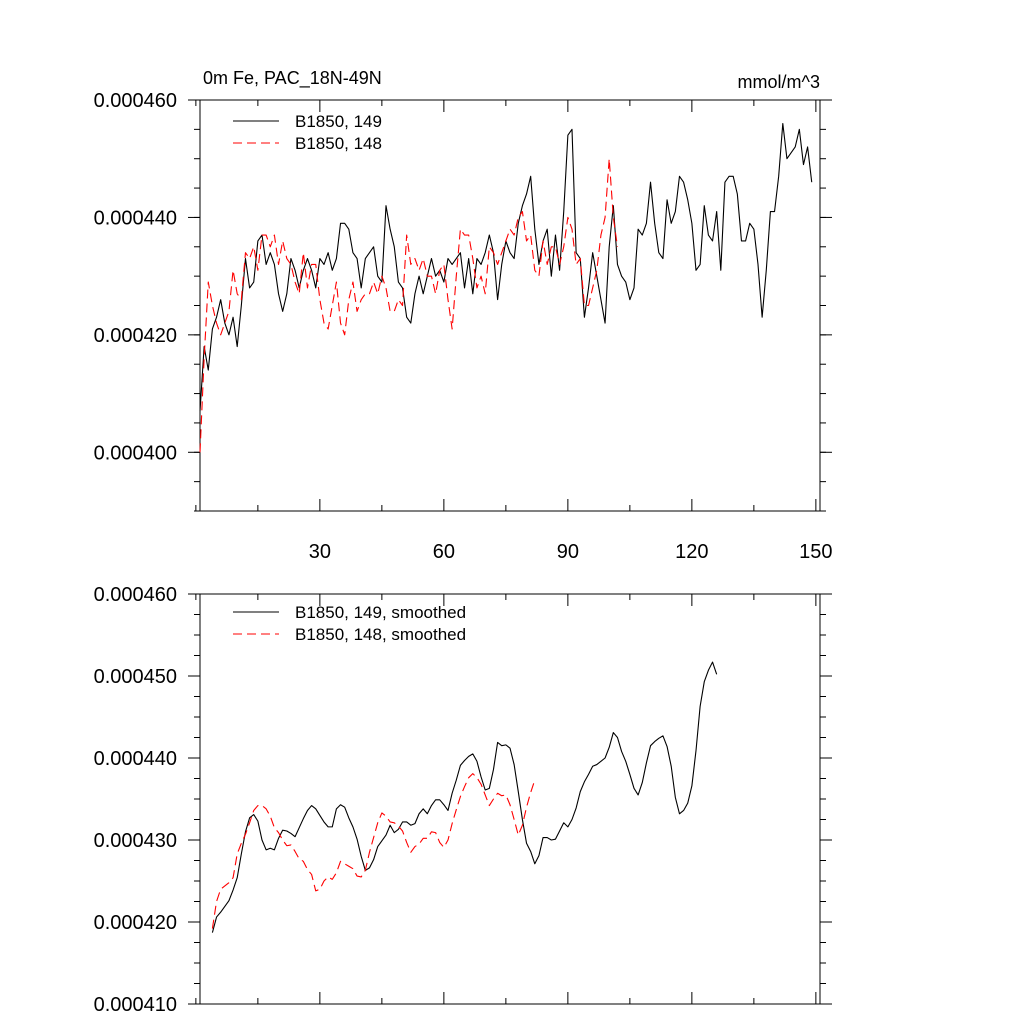 The height and width of the screenshot is (1024, 1024). I want to click on legend-label-148-smoothed: B1850, 148, smoothed, so click(380, 634).